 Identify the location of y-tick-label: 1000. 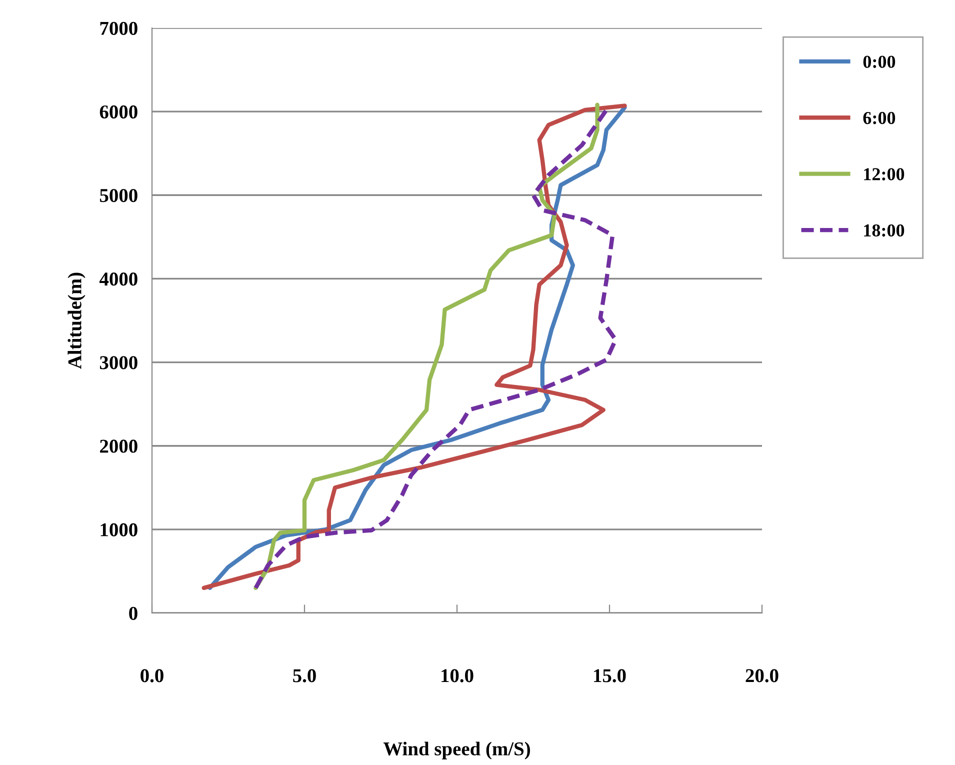
(119, 529).